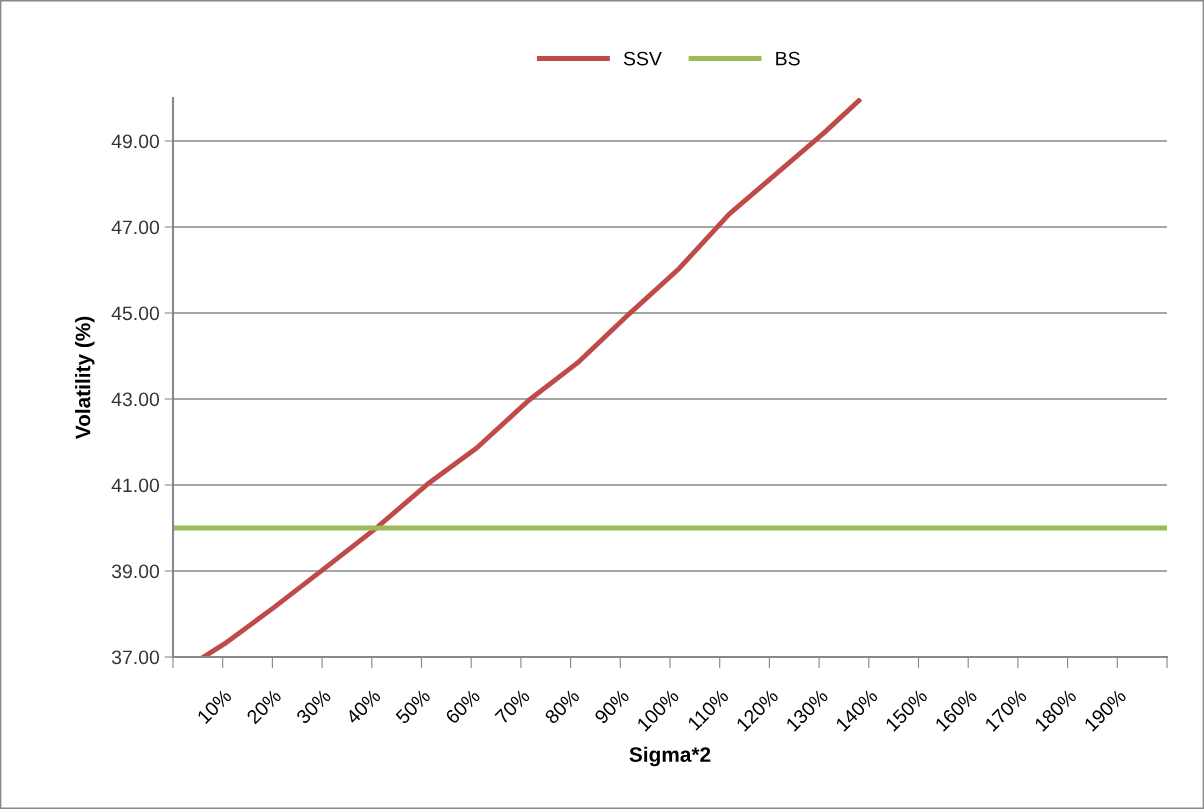 This screenshot has height=809, width=1204. What do you see at coordinates (413, 706) in the screenshot?
I see `x-tick-label: 50%` at bounding box center [413, 706].